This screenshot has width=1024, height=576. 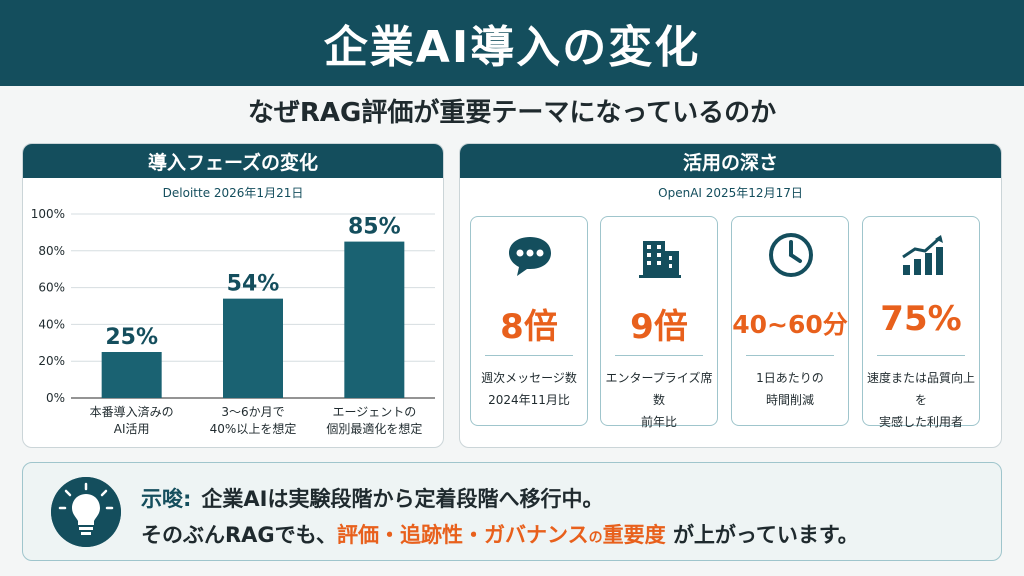 I want to click on y-tick-label: 0%, so click(x=55, y=398).